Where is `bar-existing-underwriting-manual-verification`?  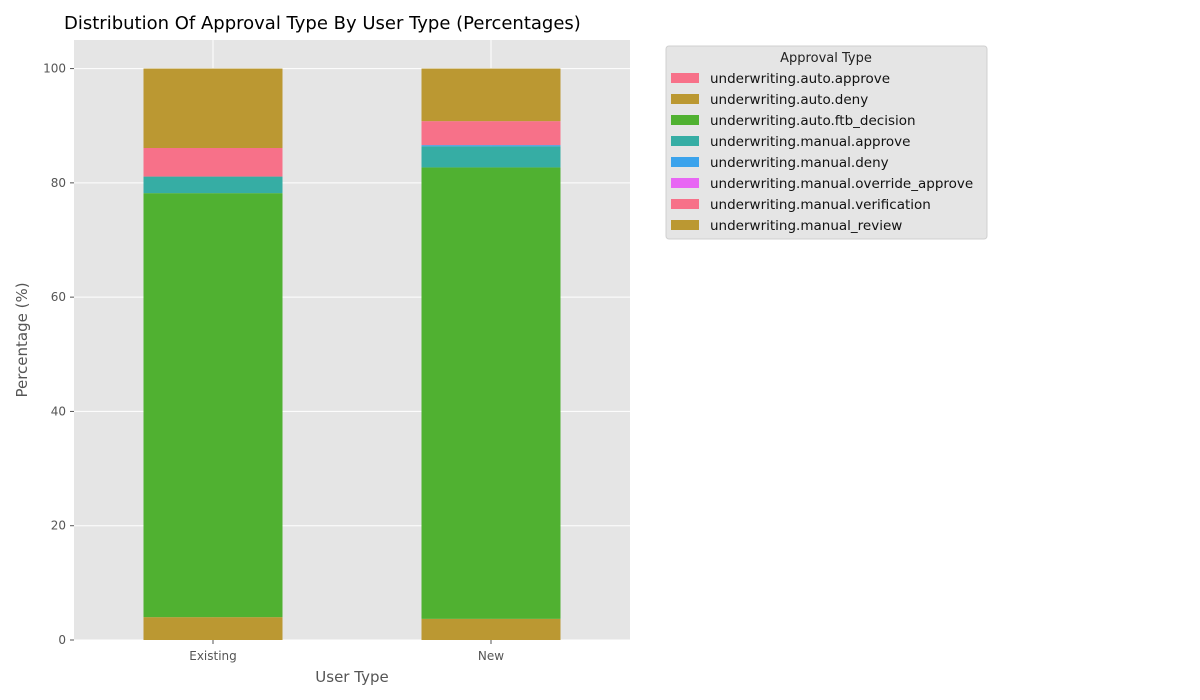 bar-existing-underwriting-manual-verification is located at coordinates (213, 162).